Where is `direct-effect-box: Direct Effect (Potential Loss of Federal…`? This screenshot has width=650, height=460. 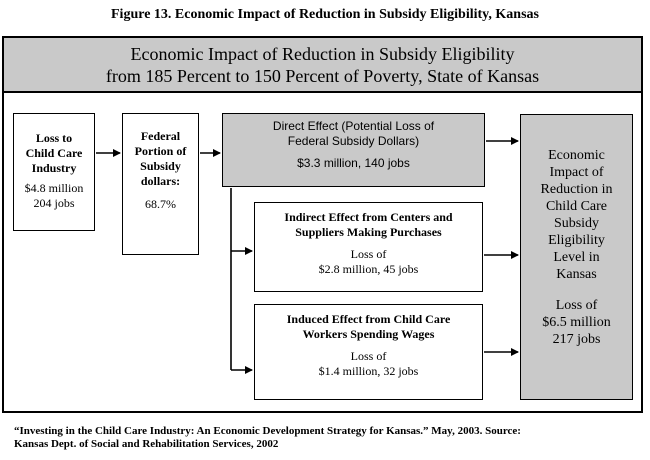 direct-effect-box: Direct Effect (Potential Loss of Federal… is located at coordinates (353, 150).